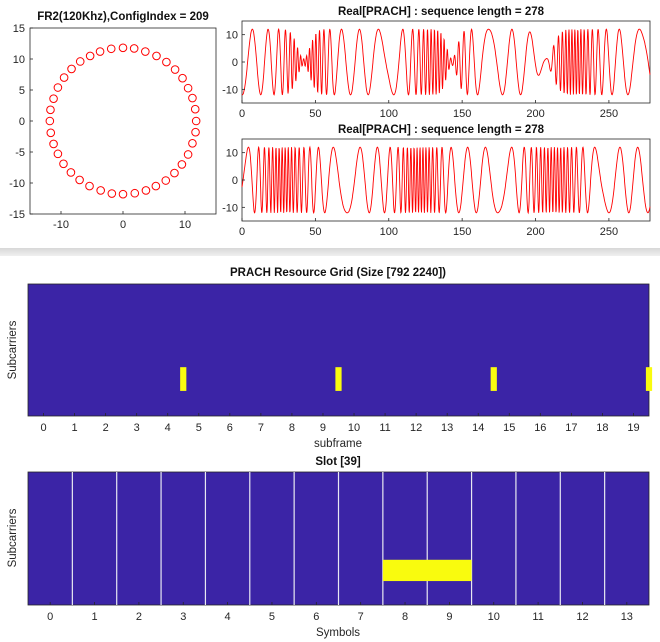 The image size is (660, 642). I want to click on x-tick-label: 15, so click(509, 428).